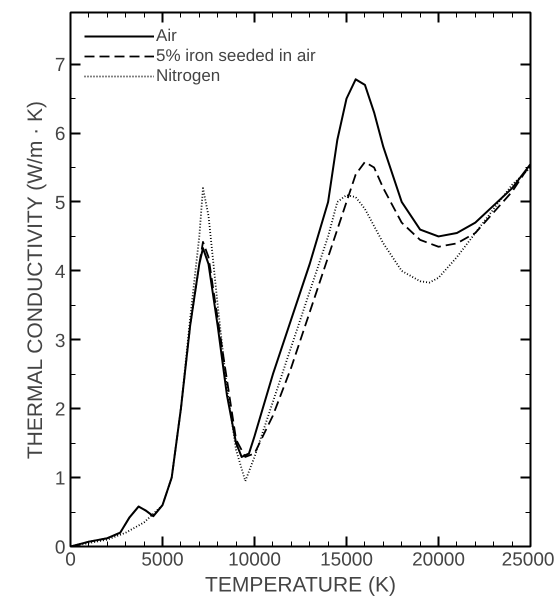  Describe the element at coordinates (60, 410) in the screenshot. I see `y-tick-label: 2` at that location.